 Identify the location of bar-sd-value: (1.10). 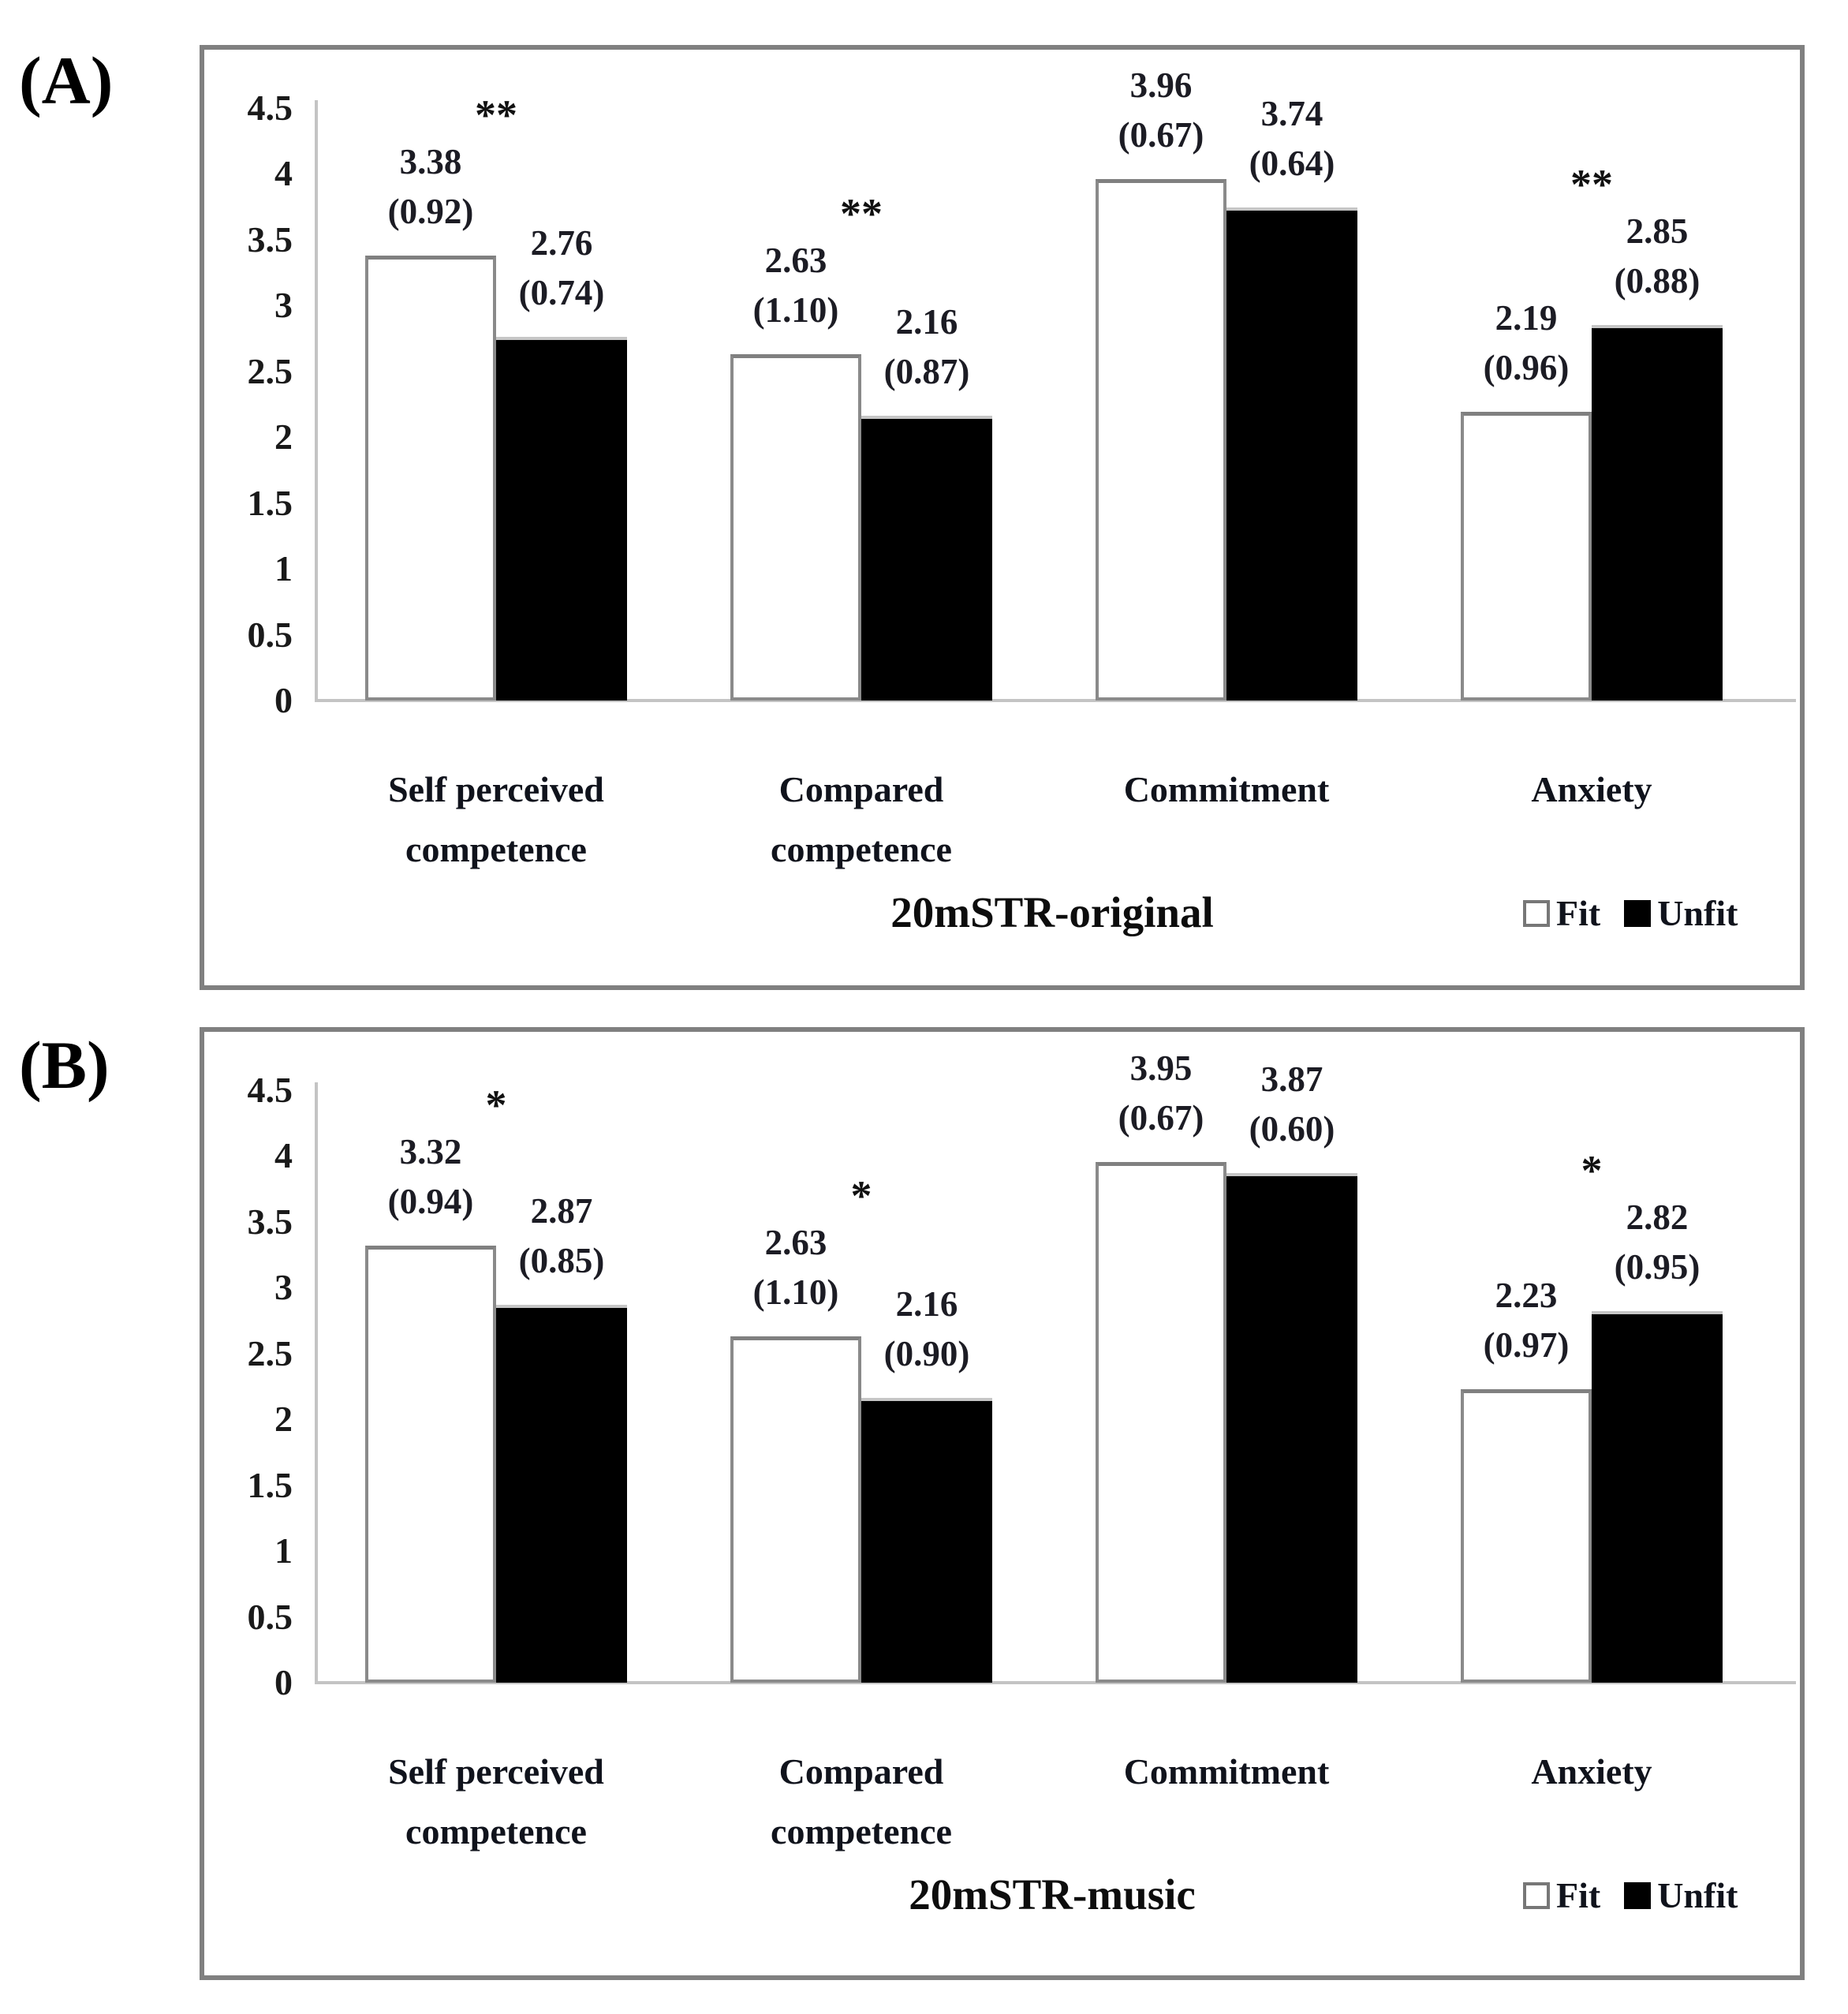
(795, 310).